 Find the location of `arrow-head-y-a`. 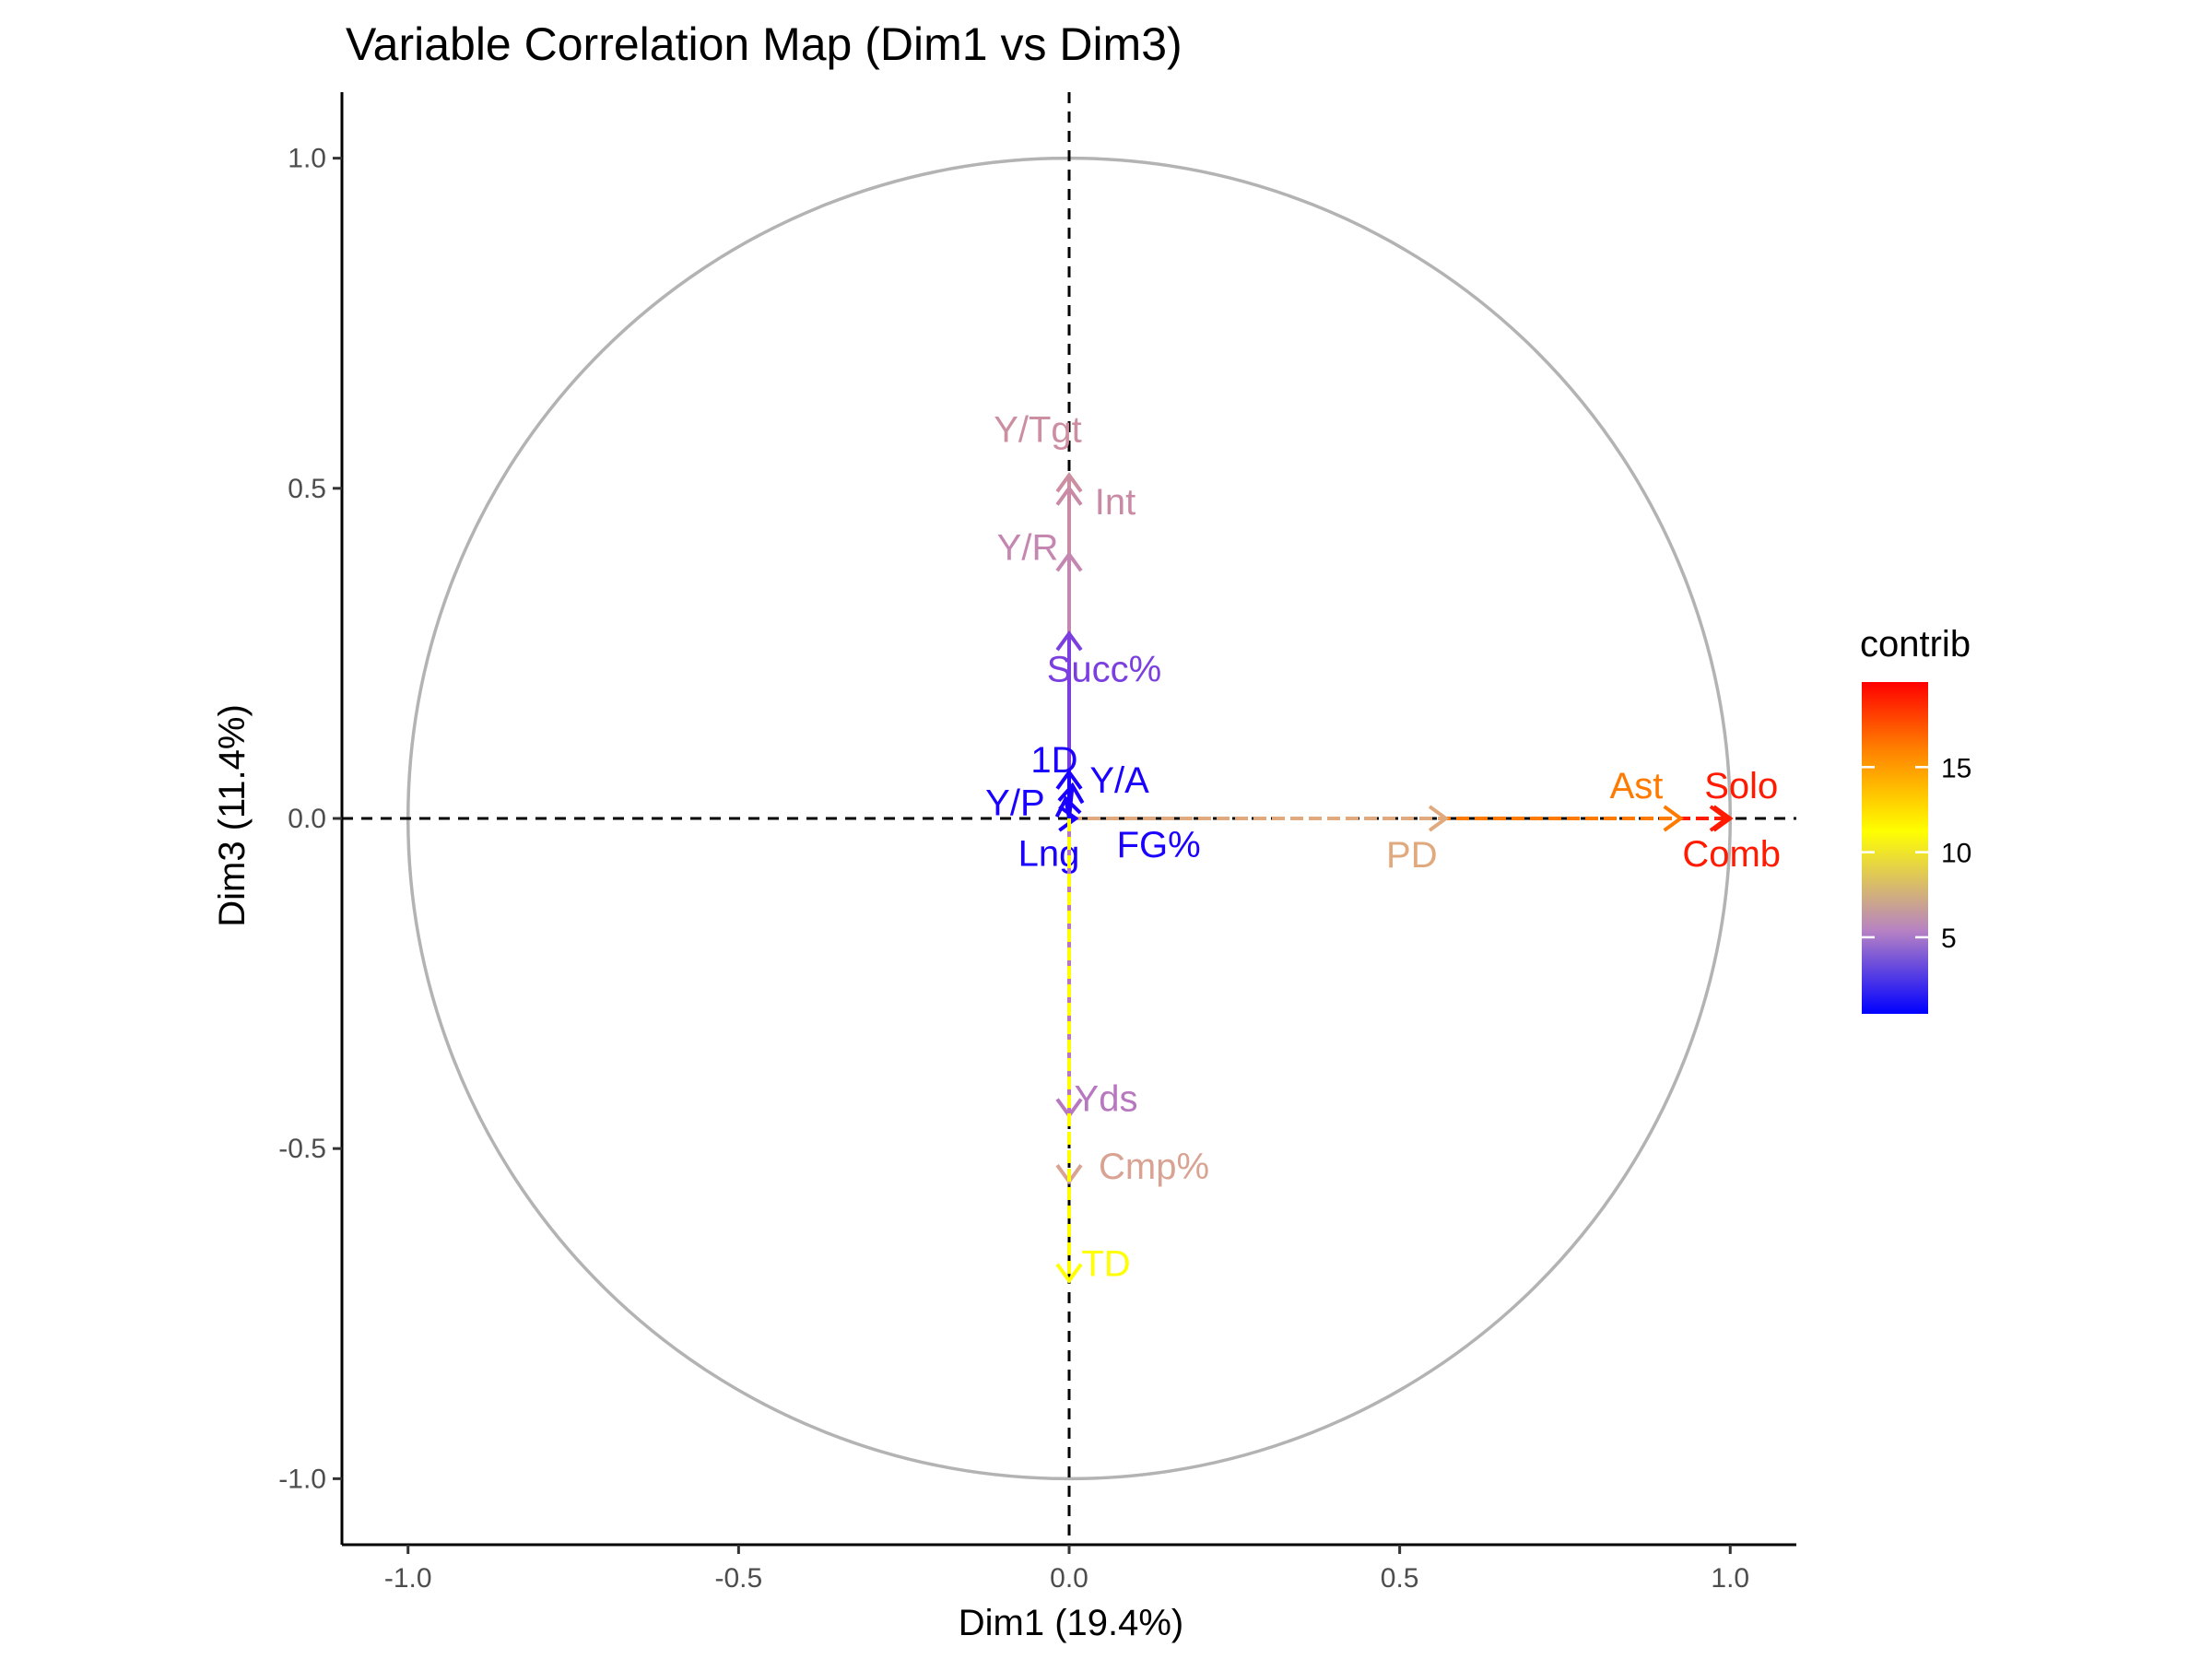

arrow-head-y-a is located at coordinates (1071, 793).